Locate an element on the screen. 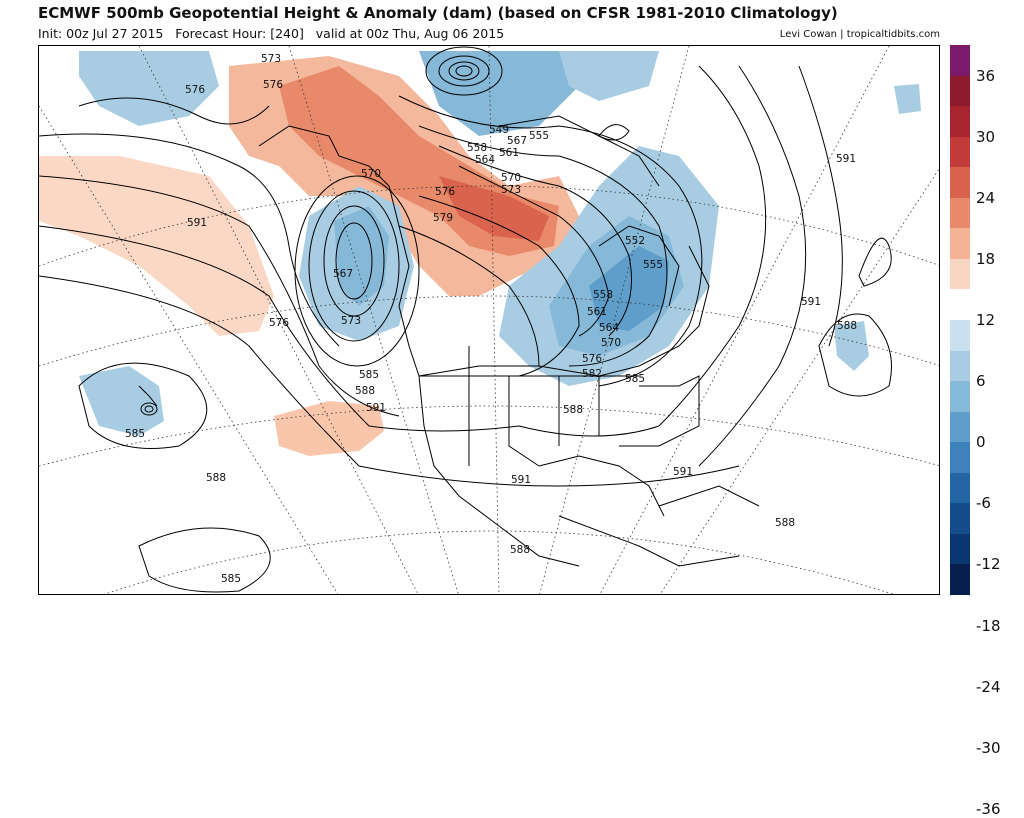 The image size is (1024, 818). colorbar-tick-label: 18 is located at coordinates (986, 258).